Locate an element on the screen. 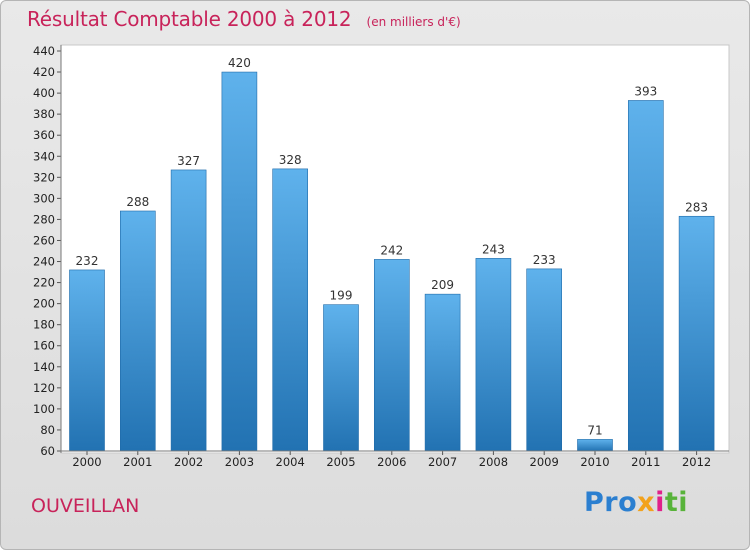  bar-2011 is located at coordinates (645, 276).